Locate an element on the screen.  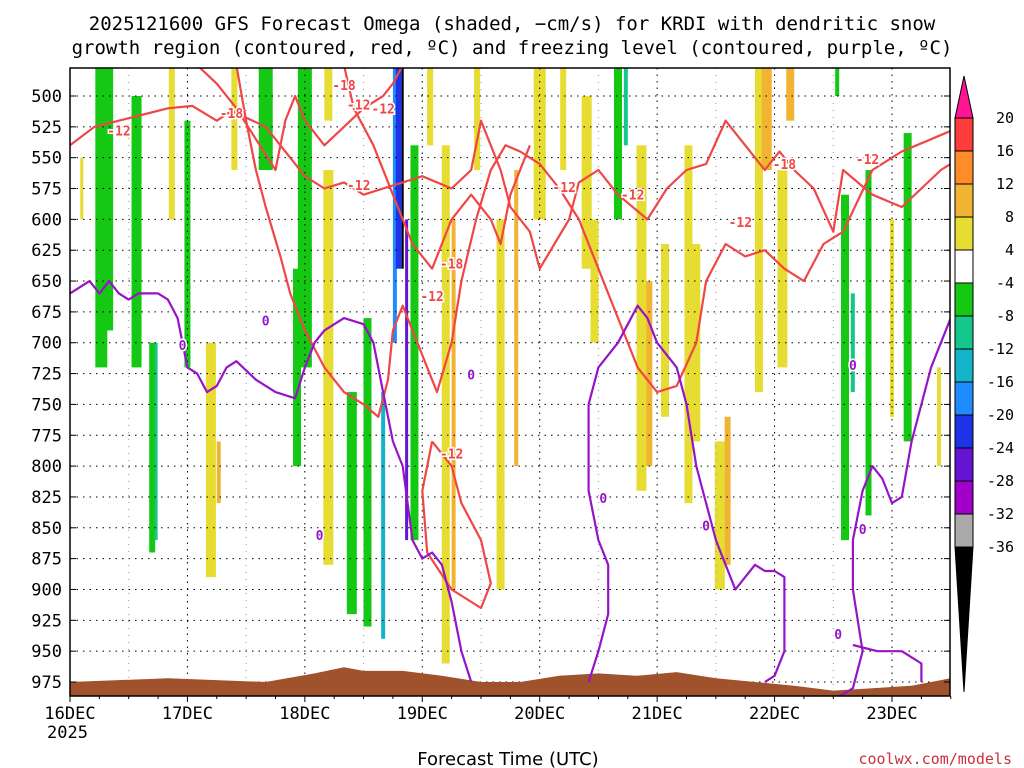
y-tick-label-875: 875 is located at coordinates (46, 560).